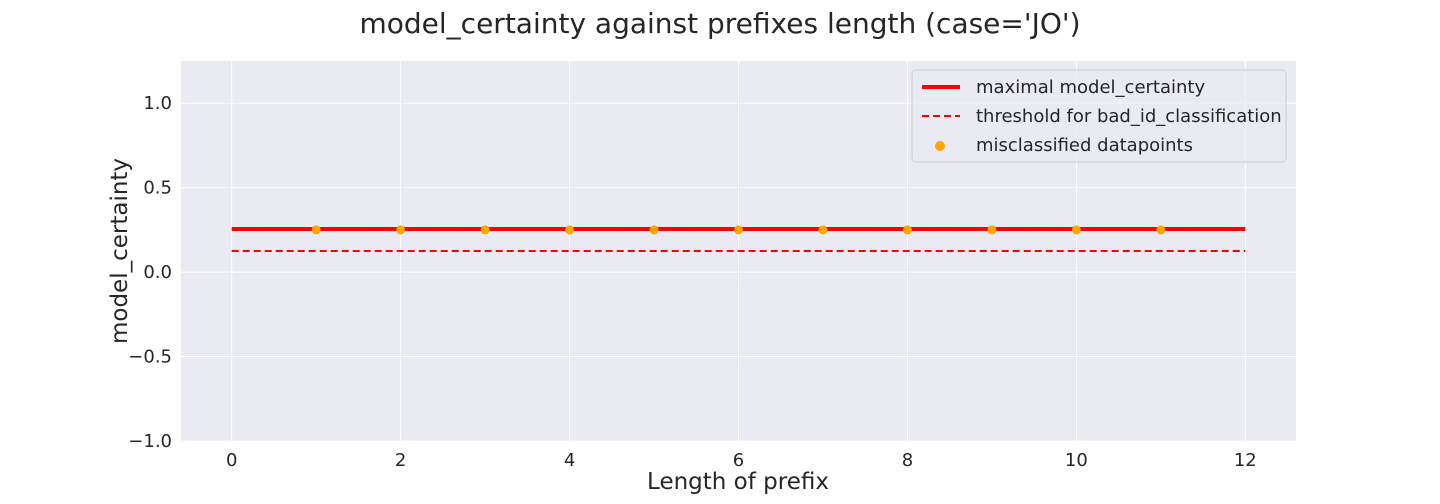 This screenshot has width=1440, height=504. I want to click on legend-label-misclassified: misclassified datapoints, so click(1084, 145).